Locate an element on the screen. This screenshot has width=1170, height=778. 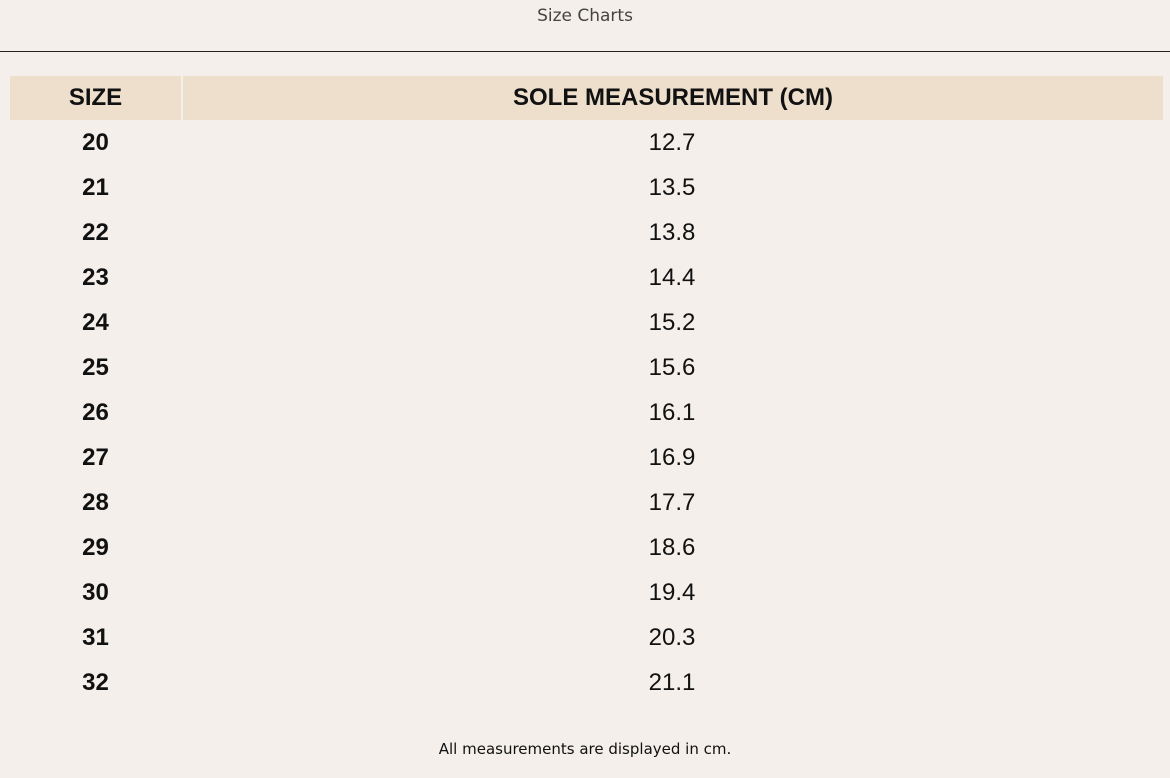
footer-note: All measurements are displayed in cm. is located at coordinates (585, 749).